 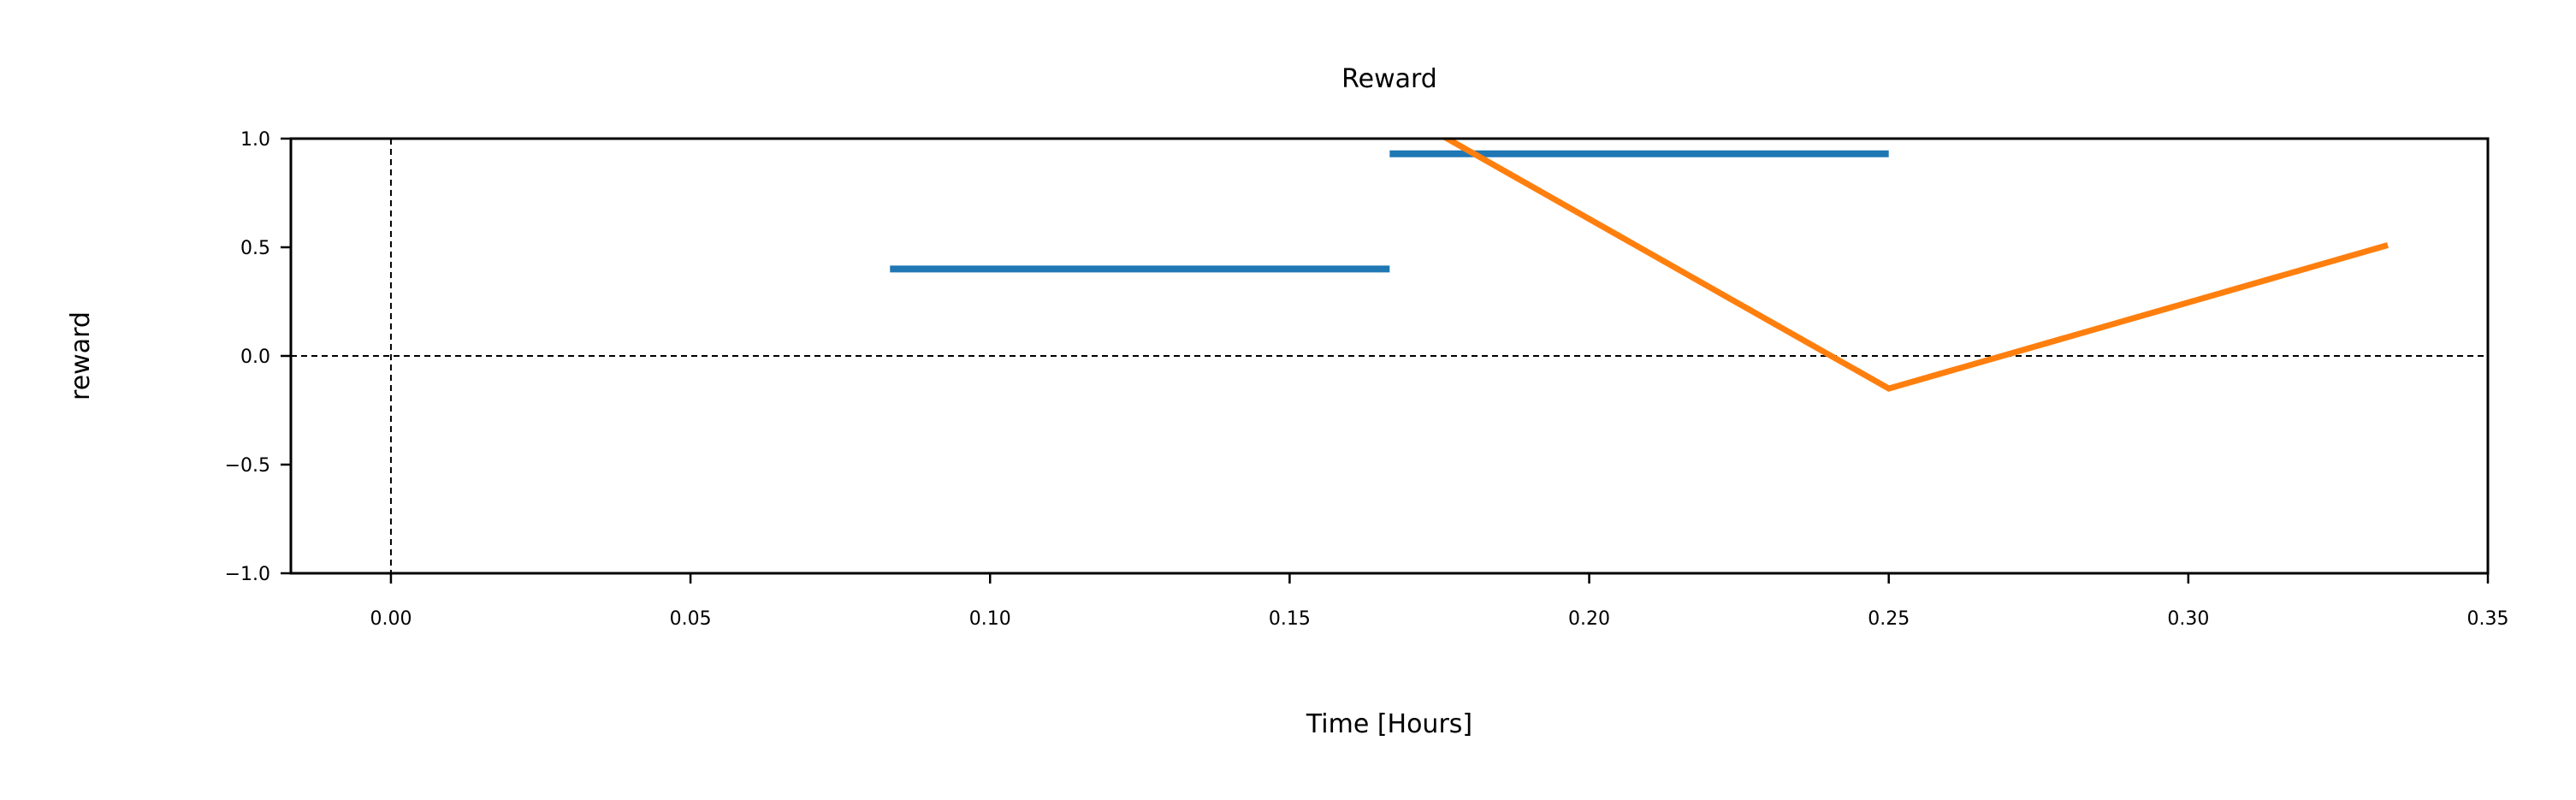 I want to click on x-tick-label: 0.00, so click(x=391, y=619).